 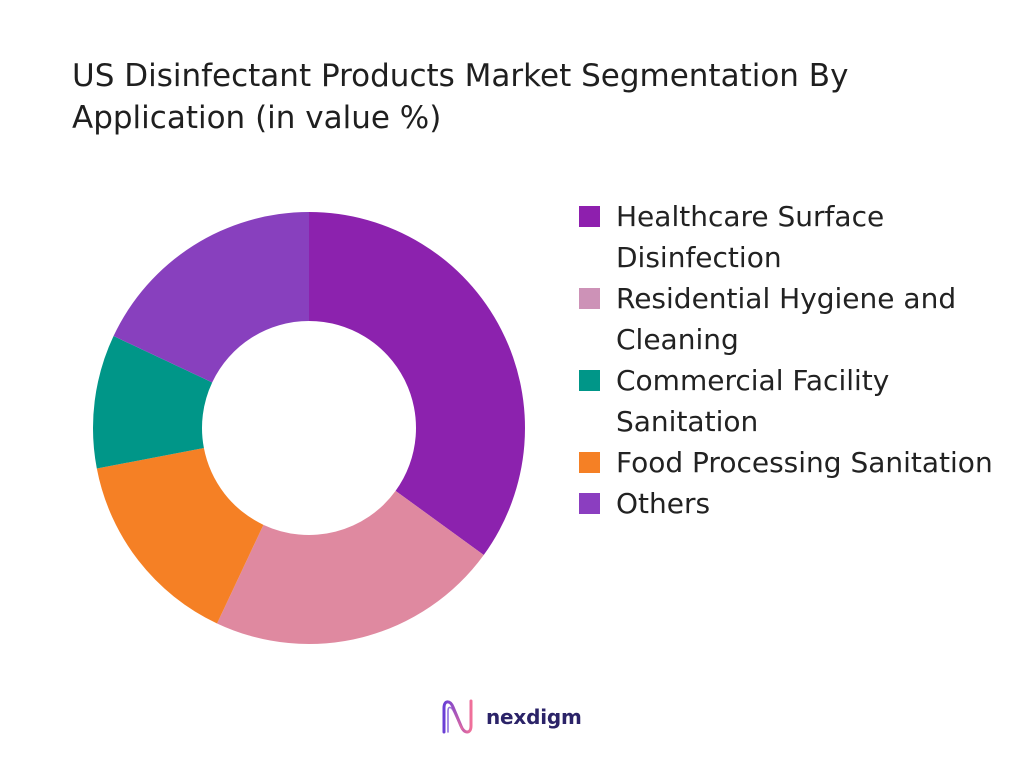 I want to click on nexdigm-logo: nexdigm, so click(x=510, y=717).